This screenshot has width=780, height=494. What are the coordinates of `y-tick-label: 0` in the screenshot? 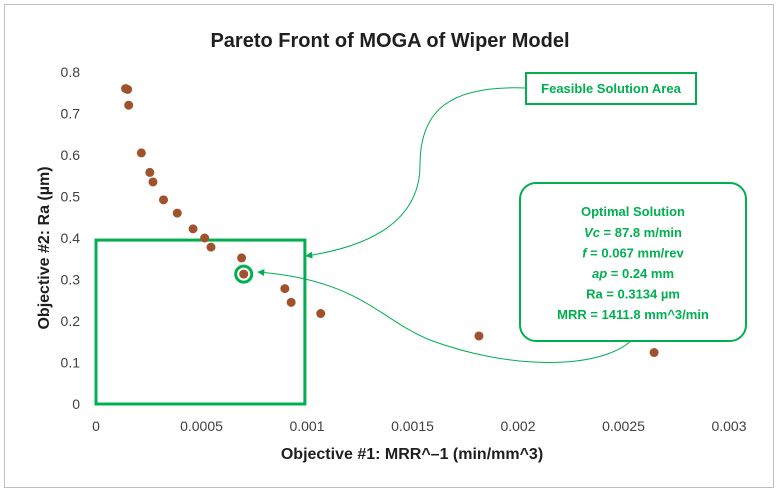 It's located at (76, 404).